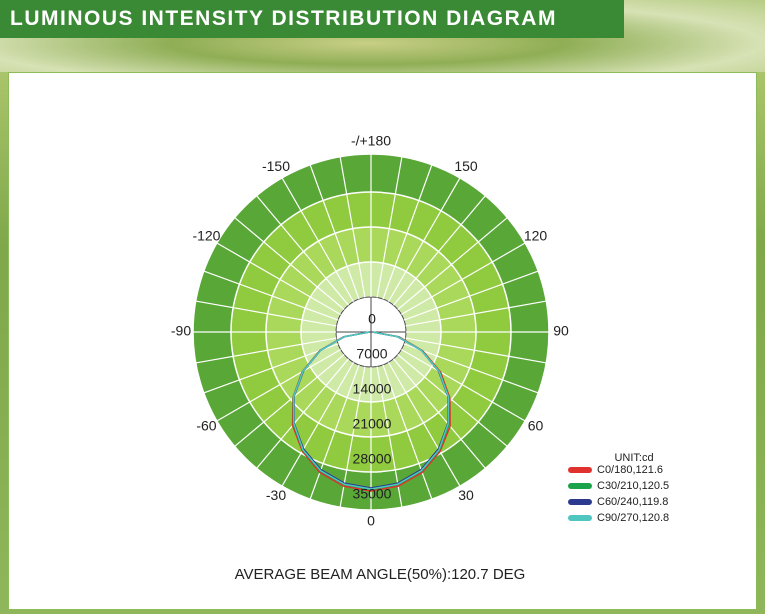  What do you see at coordinates (372, 389) in the screenshot?
I see `r-tick-label: 14000` at bounding box center [372, 389].